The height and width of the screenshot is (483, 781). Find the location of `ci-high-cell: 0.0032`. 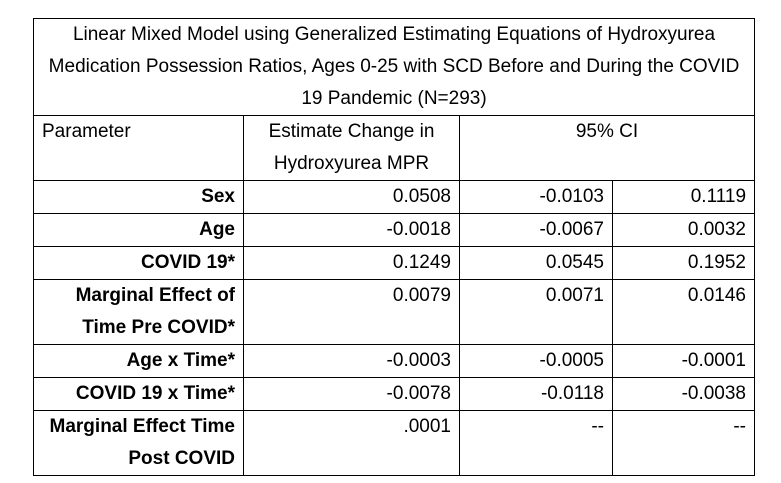

ci-high-cell: 0.0032 is located at coordinates (683, 230).